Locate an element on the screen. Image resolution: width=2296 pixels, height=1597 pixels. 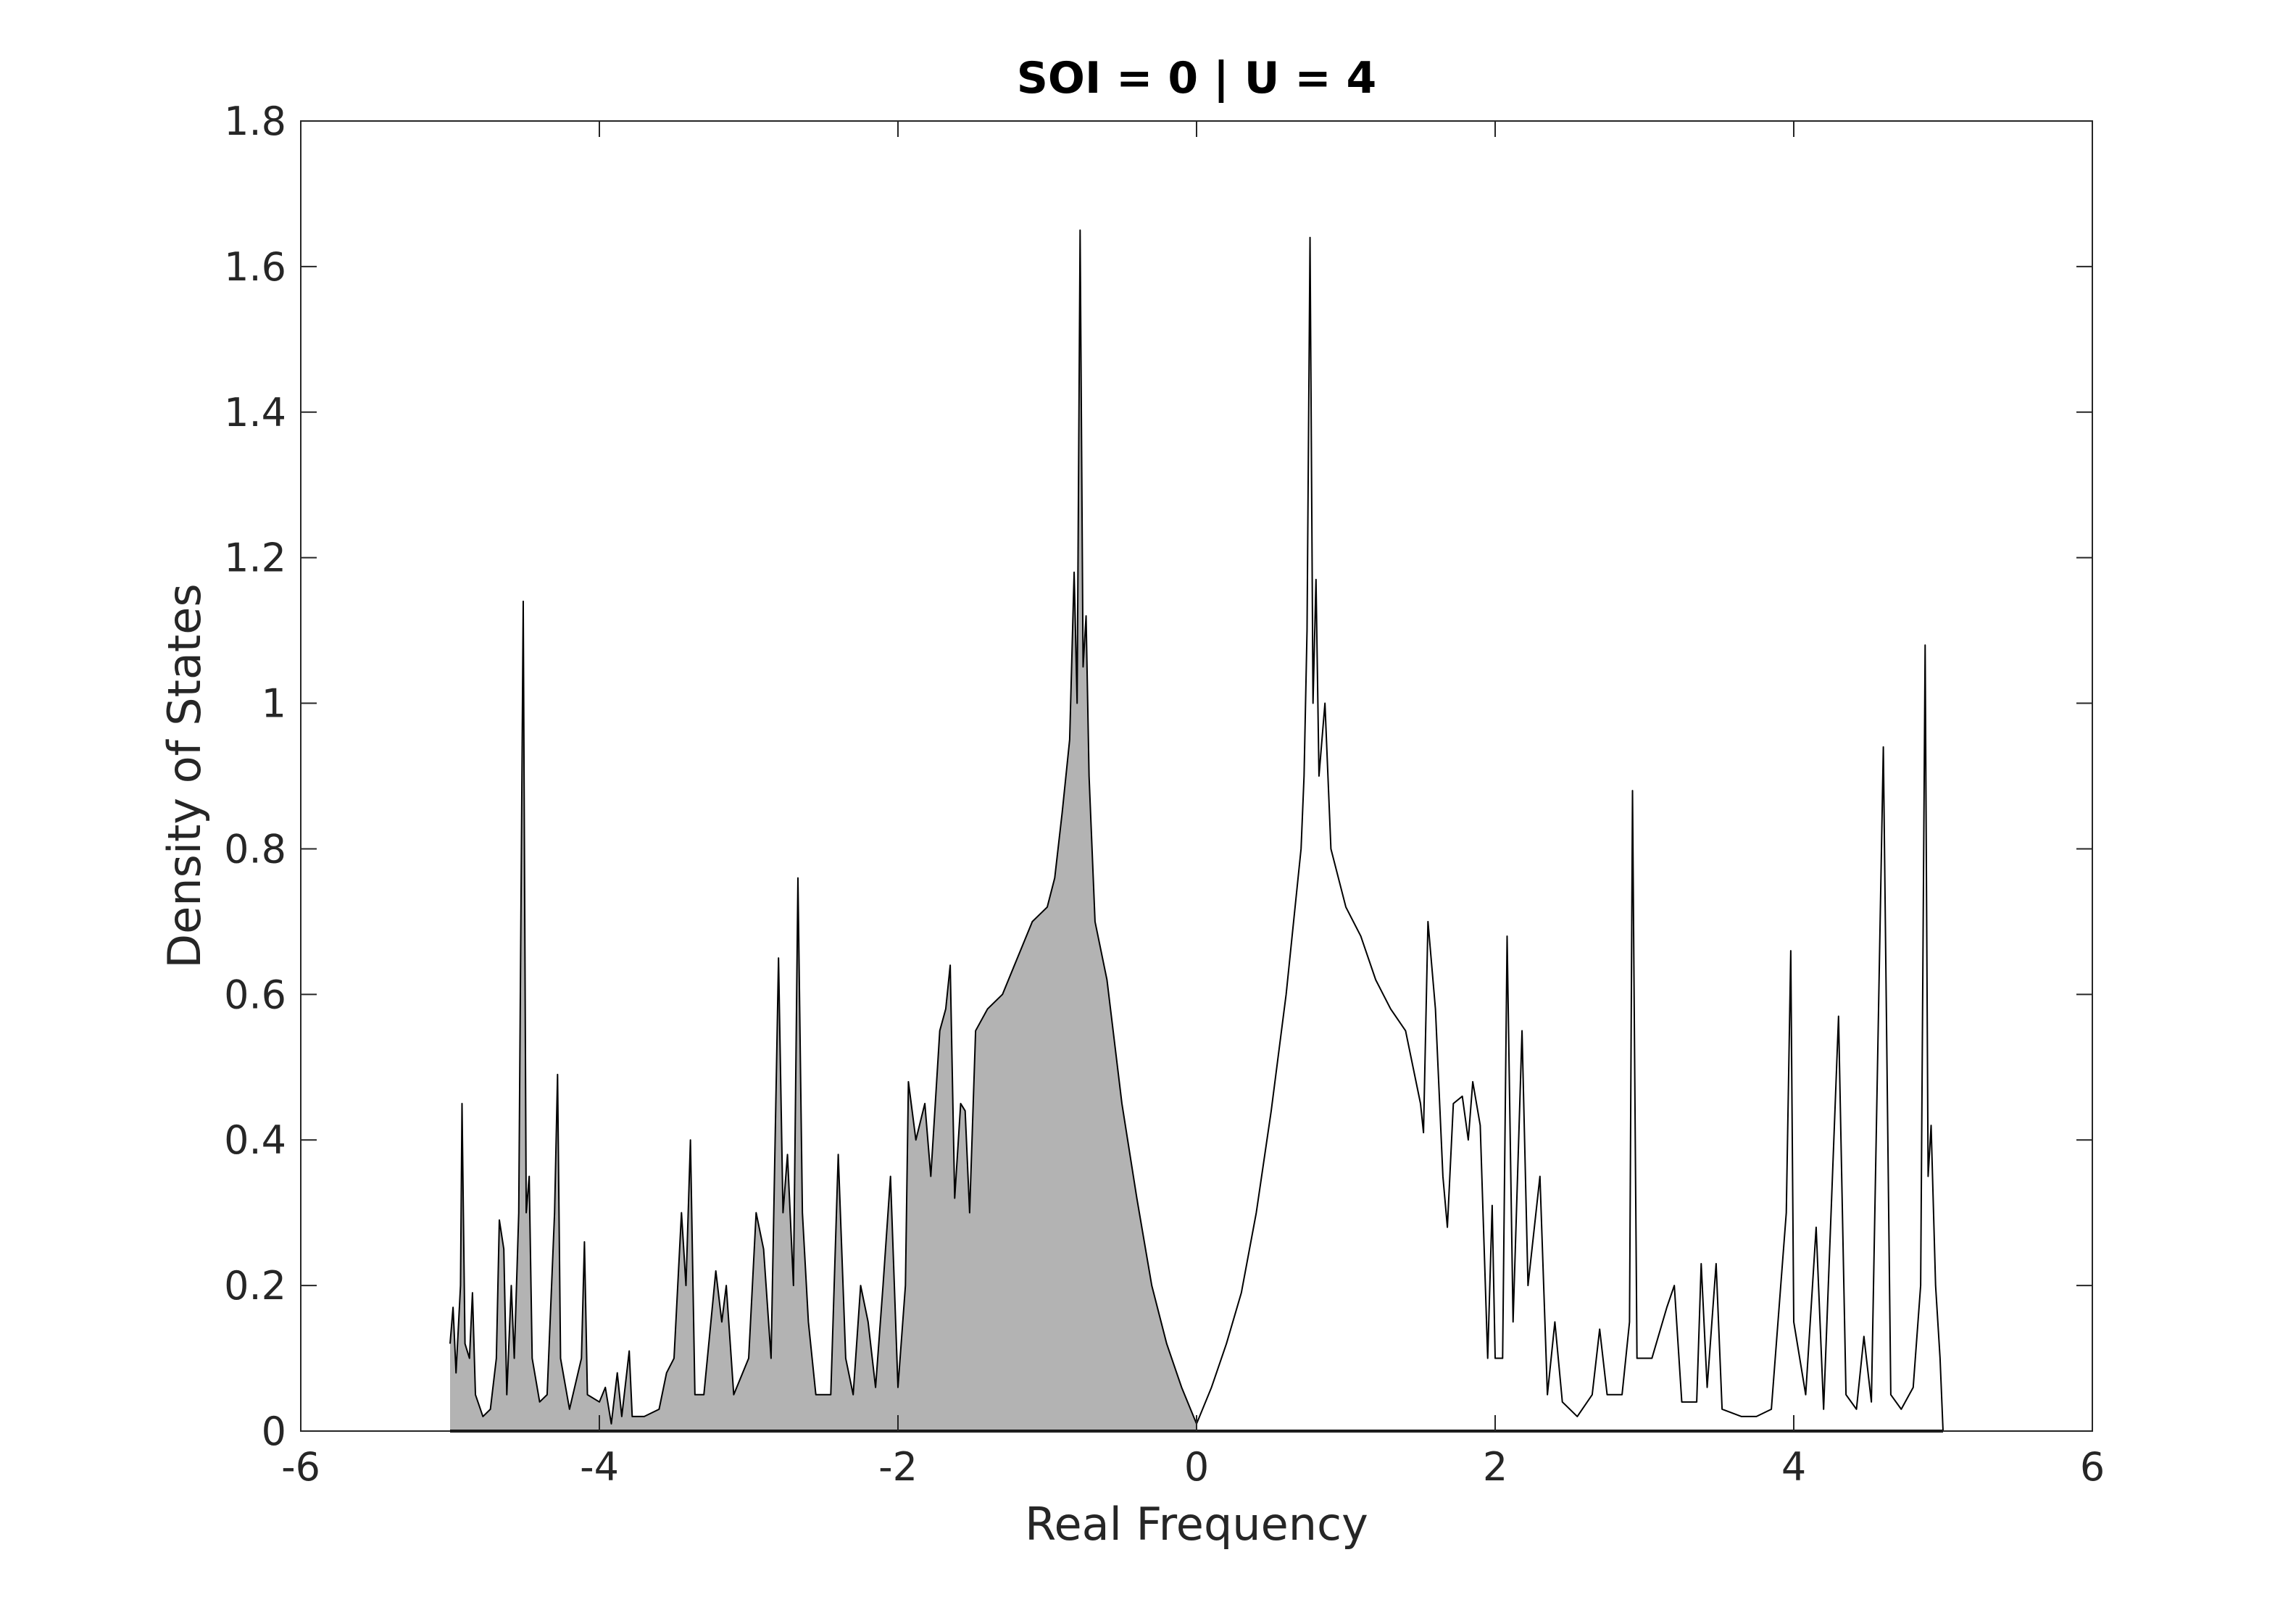
x-tick-label: 4 is located at coordinates (1793, 1467).